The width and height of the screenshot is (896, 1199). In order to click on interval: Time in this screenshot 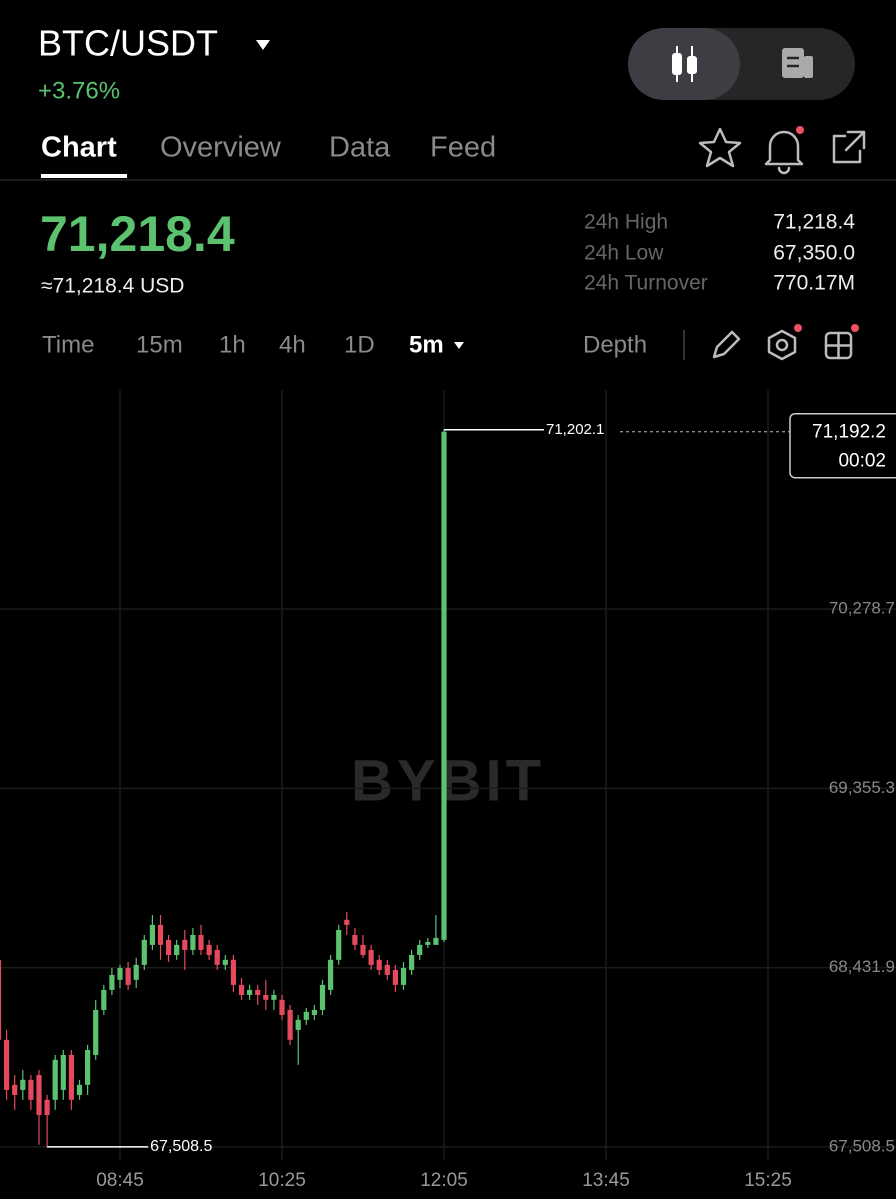, I will do `click(68, 344)`.